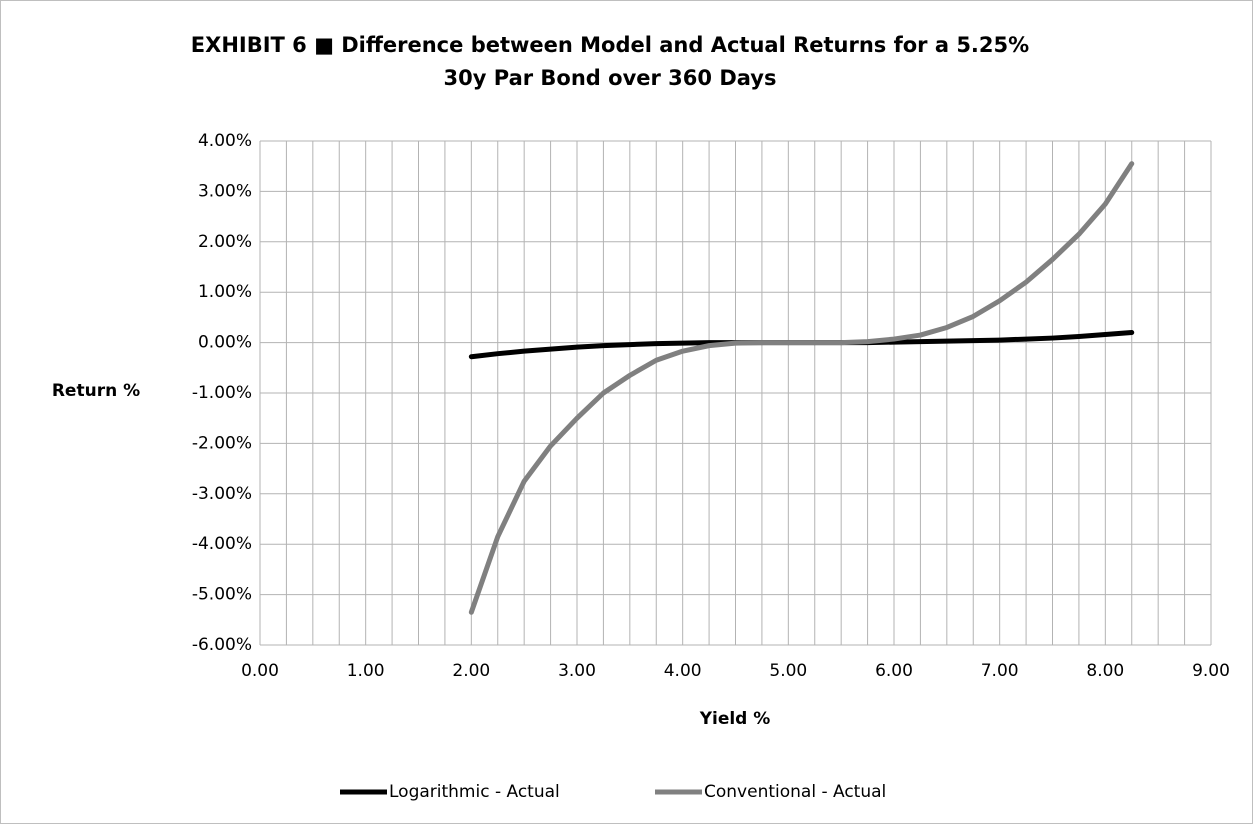  What do you see at coordinates (225, 292) in the screenshot?
I see `y-tick-label: 1.00%` at bounding box center [225, 292].